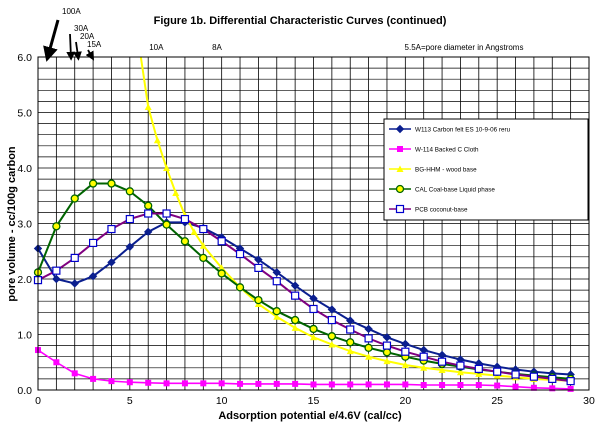 This screenshot has width=600, height=426. What do you see at coordinates (24, 114) in the screenshot?
I see `y-tick-label: 5.0` at bounding box center [24, 114].